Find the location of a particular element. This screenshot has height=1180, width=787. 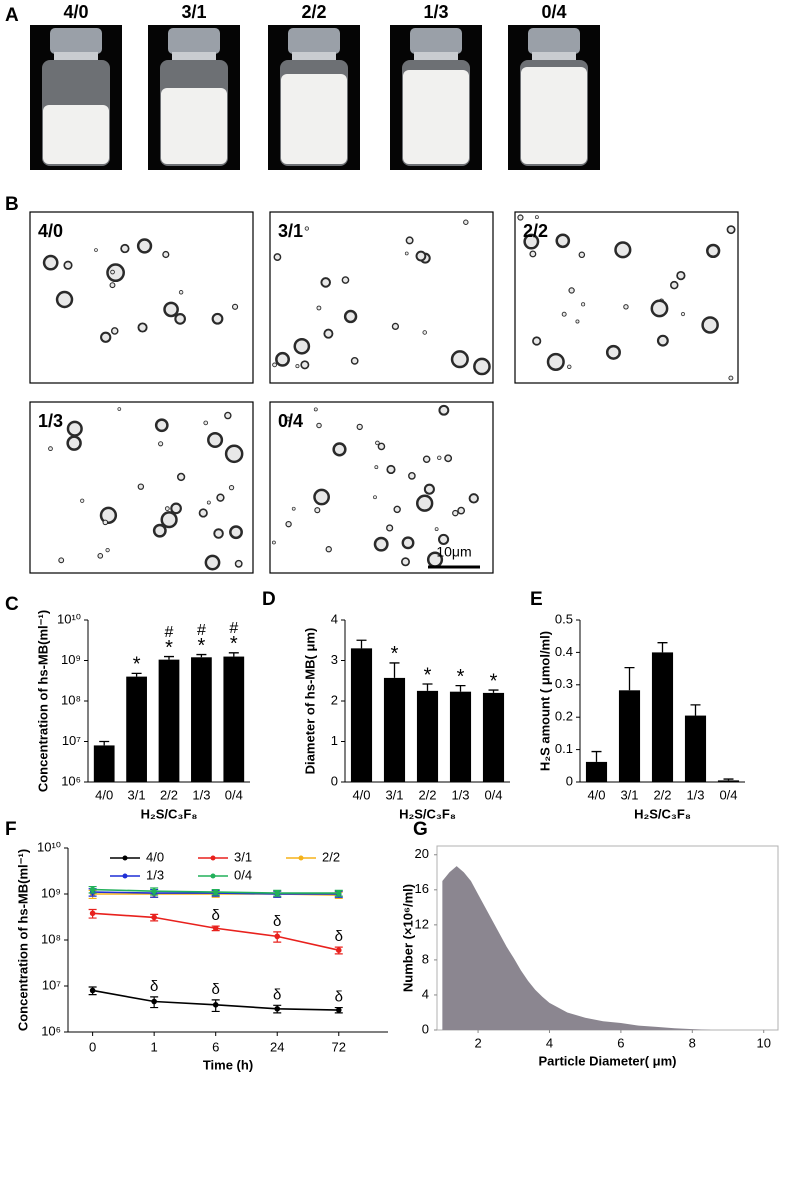

area is located at coordinates (576, 948).